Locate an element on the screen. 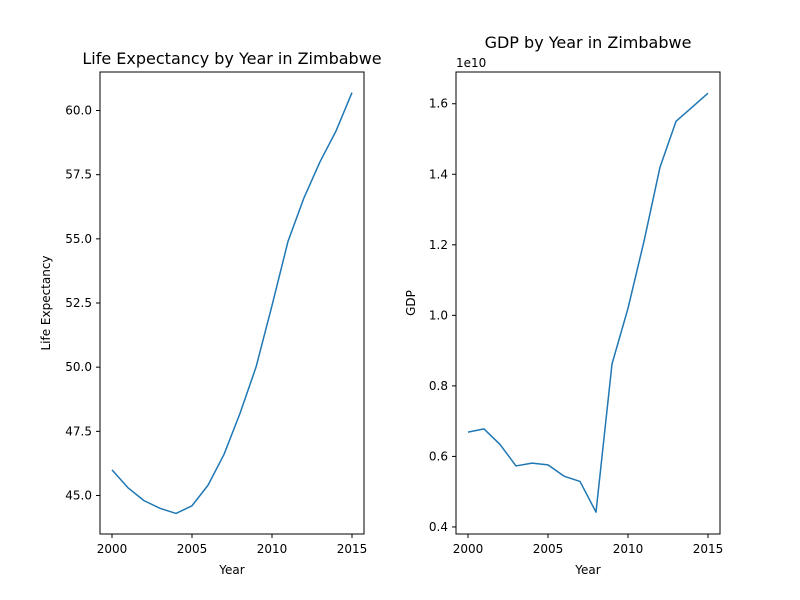  y-tick-label: 1.2 is located at coordinates (438, 245).